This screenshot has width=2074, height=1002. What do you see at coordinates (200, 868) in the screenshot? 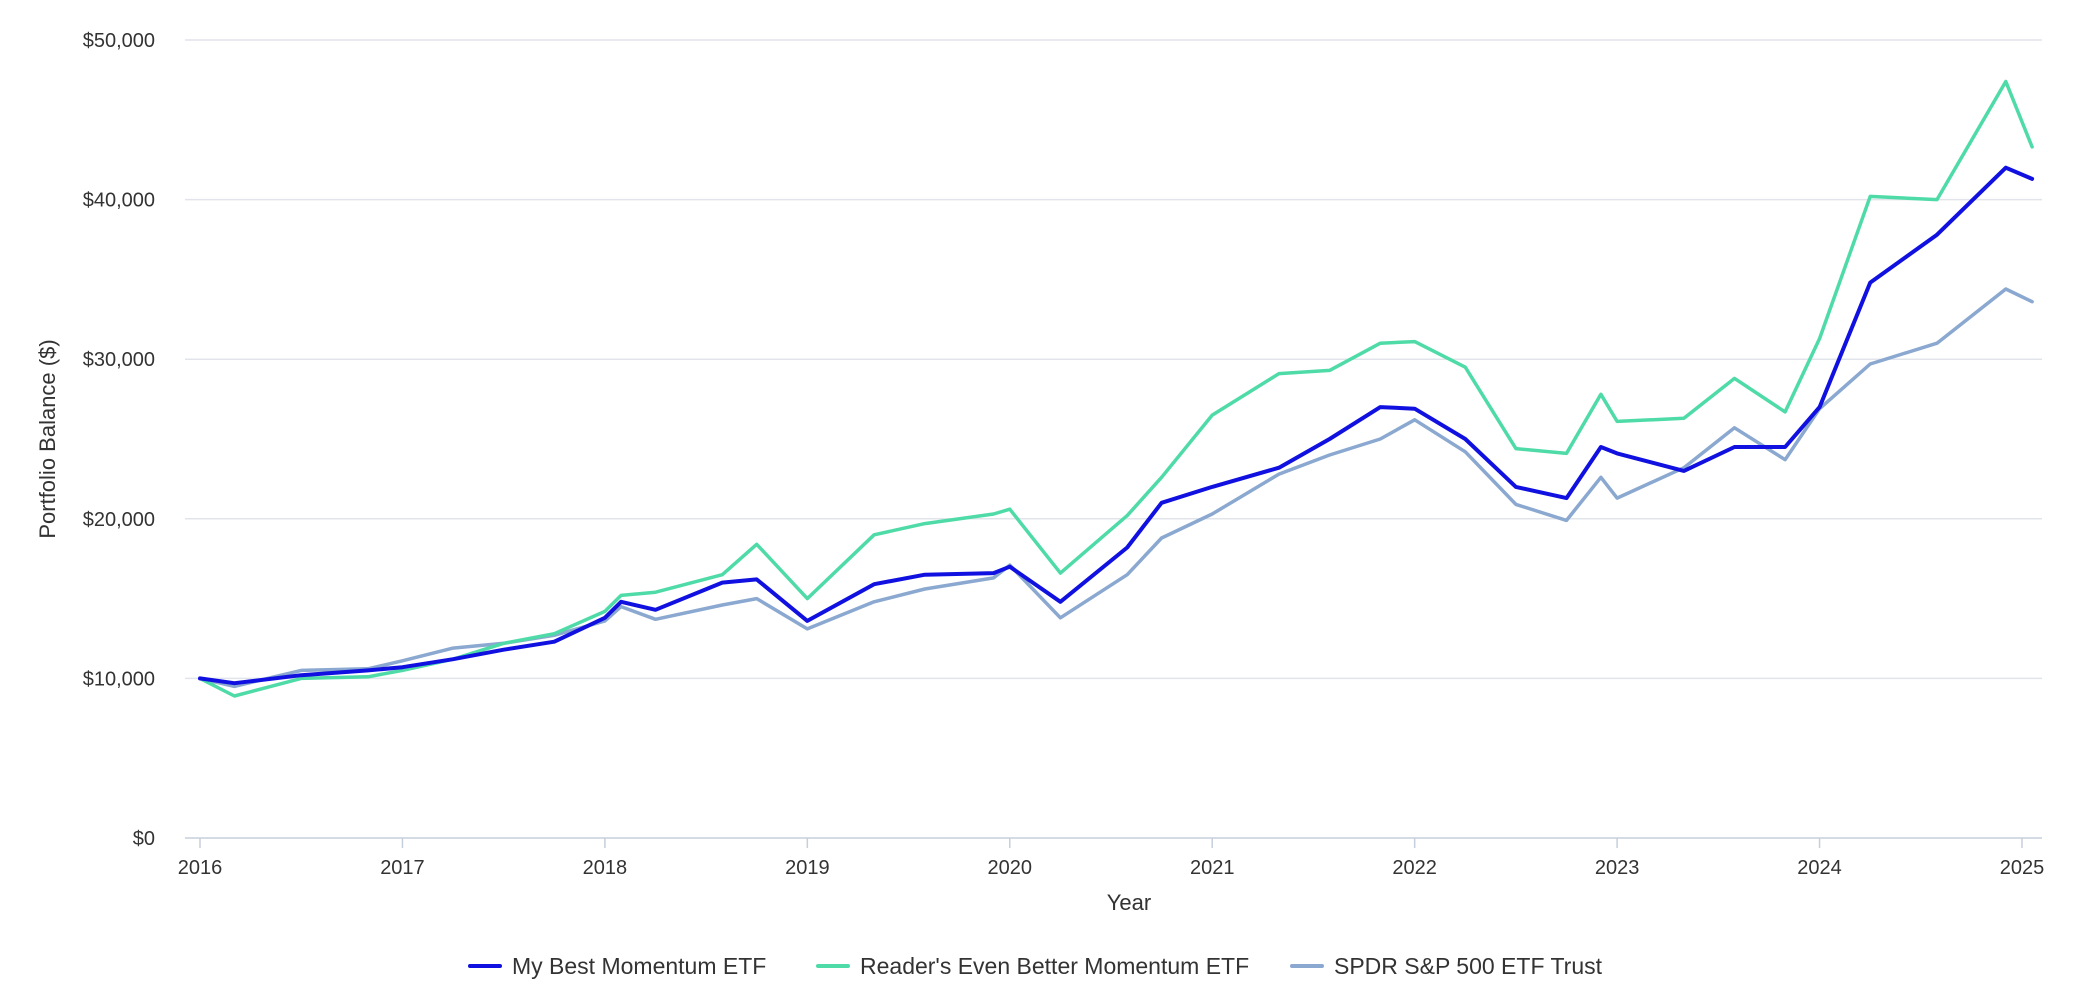
I see `x-tick-label: 2016` at bounding box center [200, 868].